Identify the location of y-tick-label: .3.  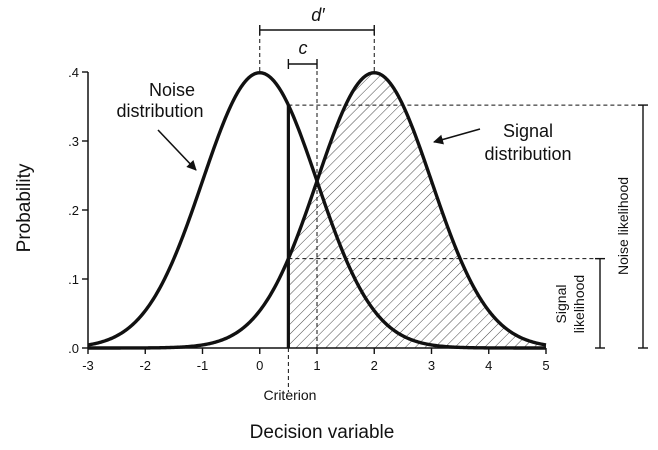
(73, 141).